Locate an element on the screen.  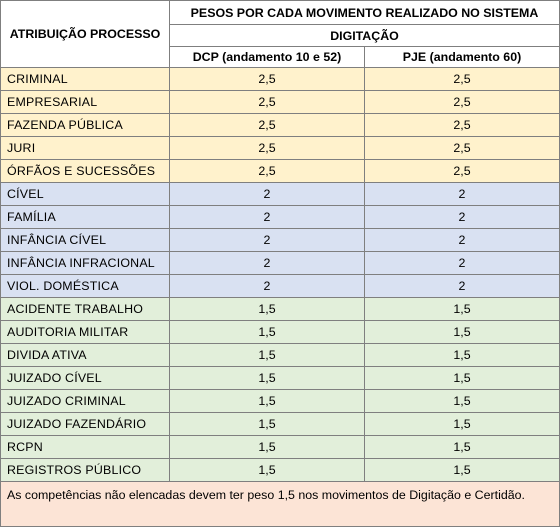
table-row: JURI 2,5 2,5 is located at coordinates (280, 148).